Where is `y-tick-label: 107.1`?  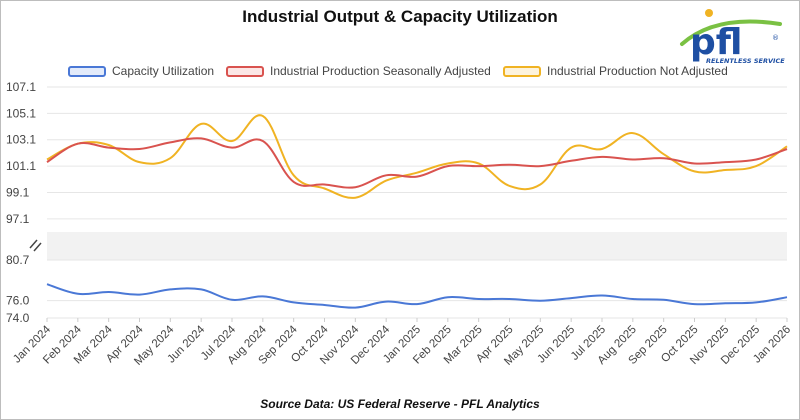
y-tick-label: 107.1 is located at coordinates (21, 87).